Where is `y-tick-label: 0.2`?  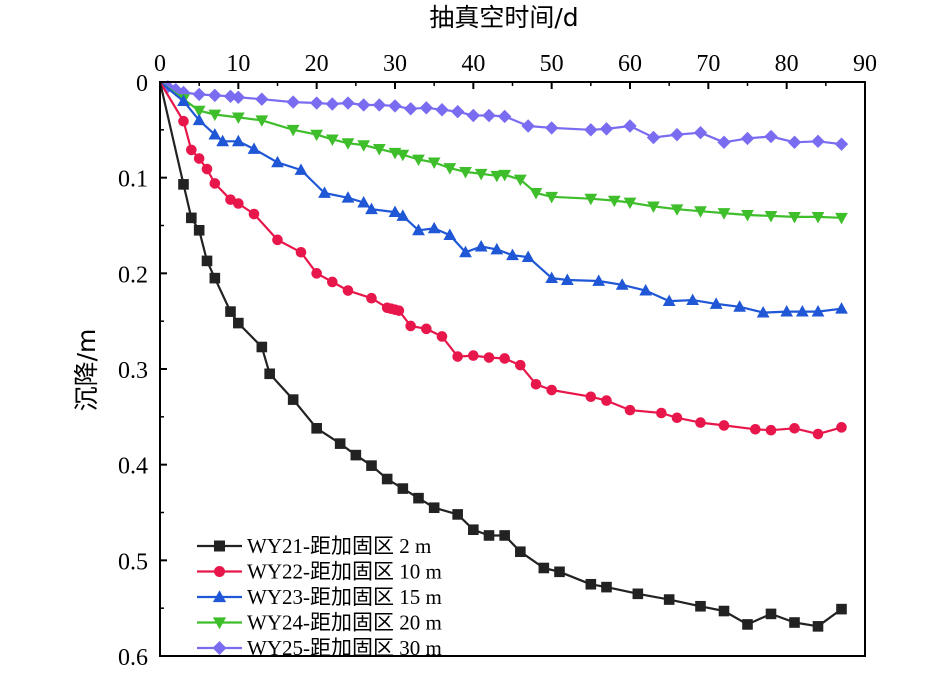 y-tick-label: 0.2 is located at coordinates (133, 275).